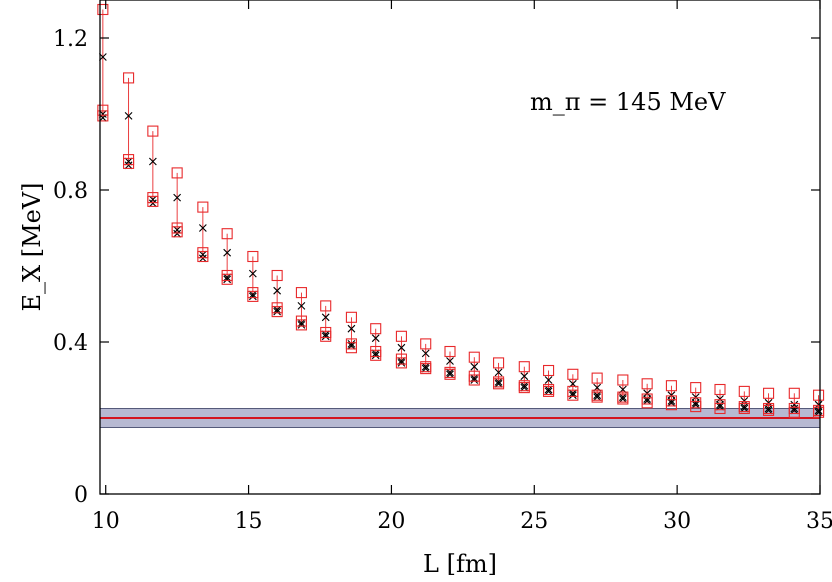 The height and width of the screenshot is (582, 832). Describe the element at coordinates (391, 521) in the screenshot. I see `x-tick-label: 20` at that location.